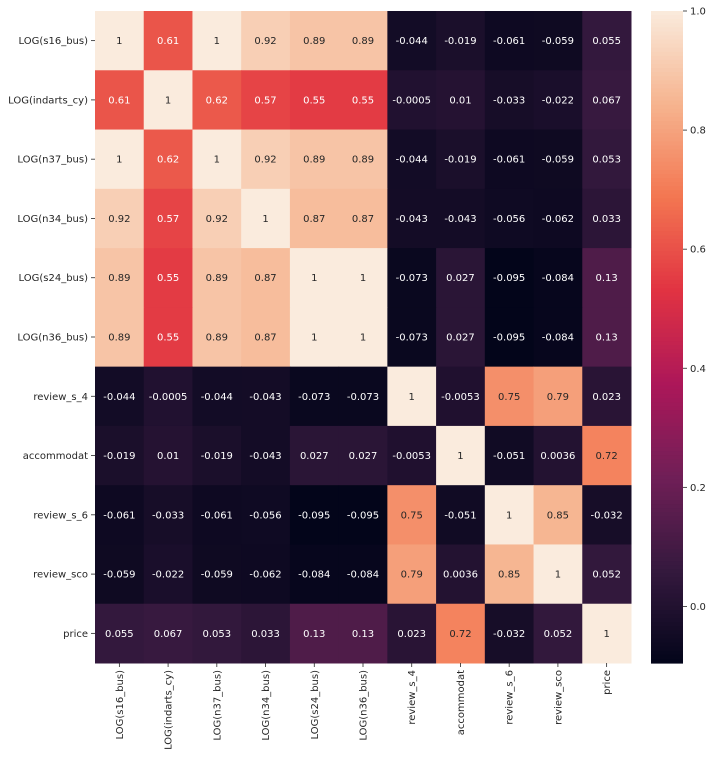 This screenshot has width=725, height=757. What do you see at coordinates (52, 219) in the screenshot?
I see `y-tick-label: LOG(n34_bus)` at bounding box center [52, 219].